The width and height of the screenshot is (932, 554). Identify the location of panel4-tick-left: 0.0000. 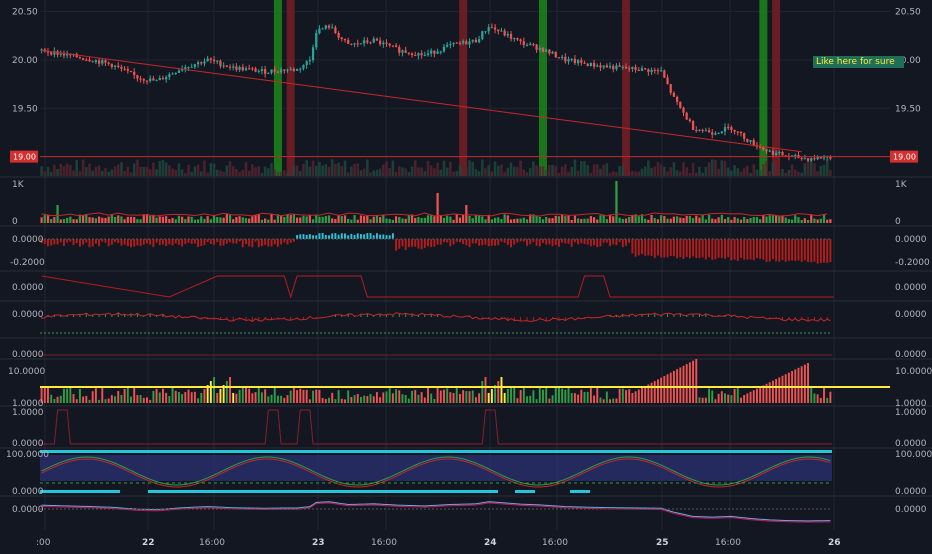
(28, 288).